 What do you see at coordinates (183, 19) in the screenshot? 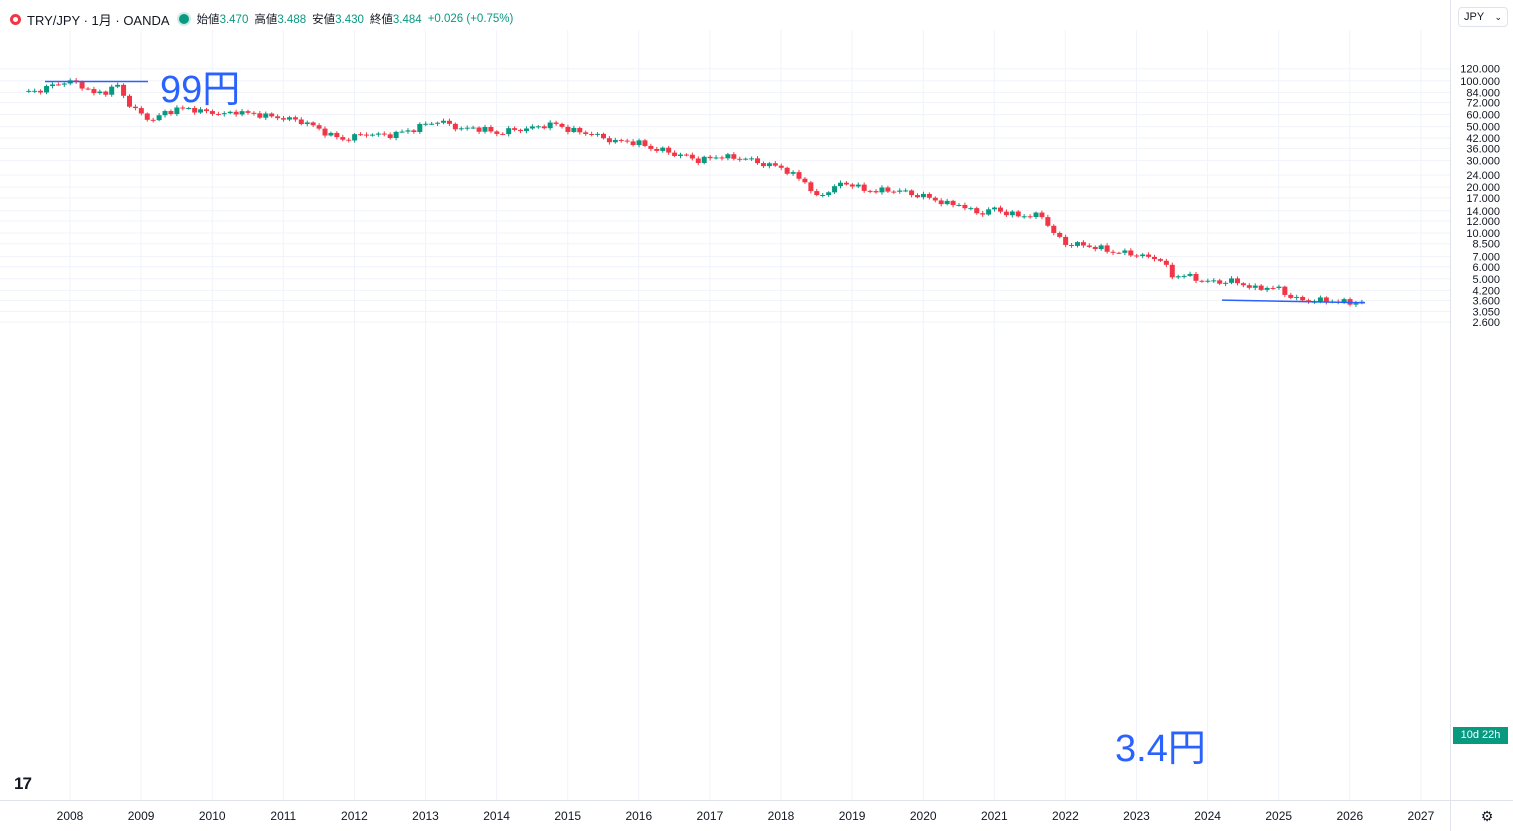
I see `market-status-icon` at bounding box center [183, 19].